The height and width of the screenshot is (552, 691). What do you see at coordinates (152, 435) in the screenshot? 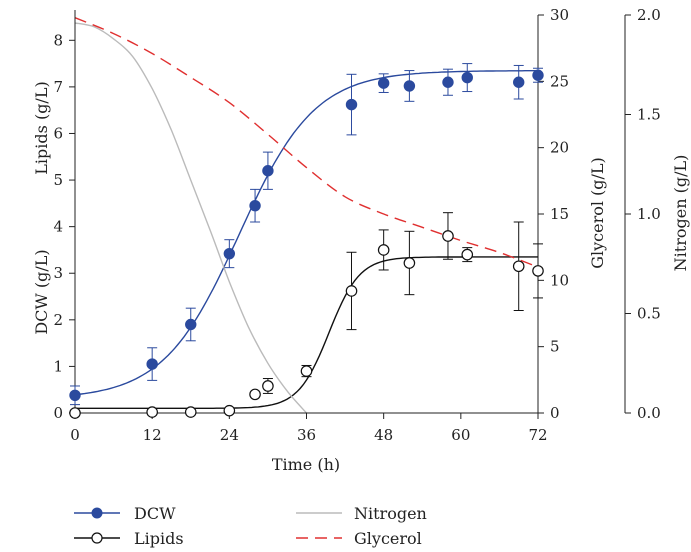
I see `x-tick-label: 12` at bounding box center [152, 435].